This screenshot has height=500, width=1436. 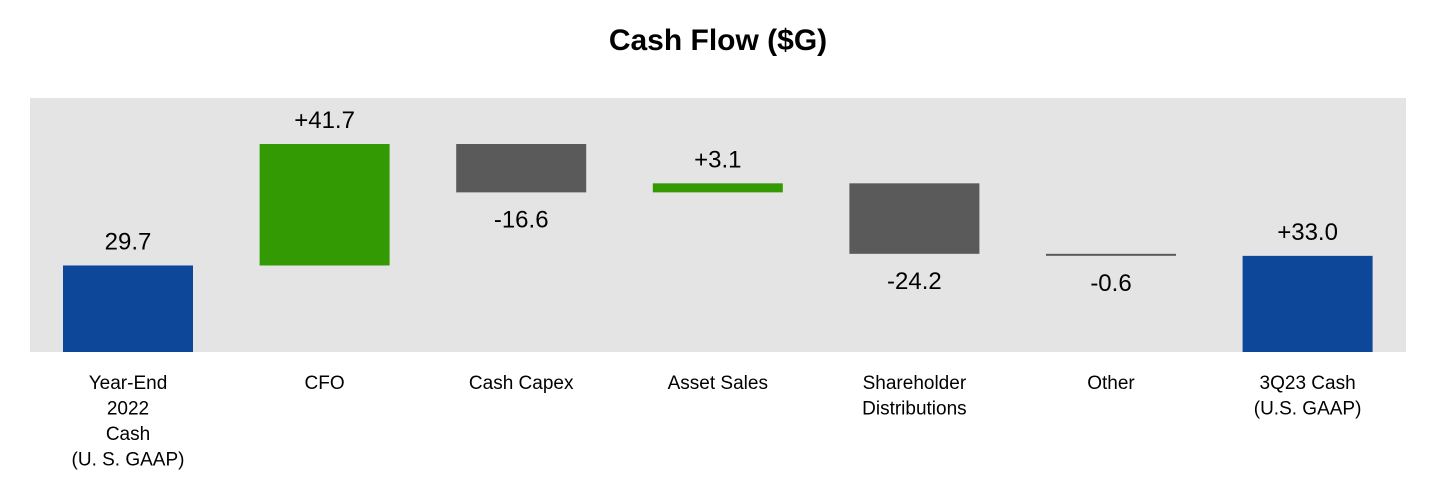 I want to click on category-label-3-line-0: Asset Sales, so click(x=718, y=383).